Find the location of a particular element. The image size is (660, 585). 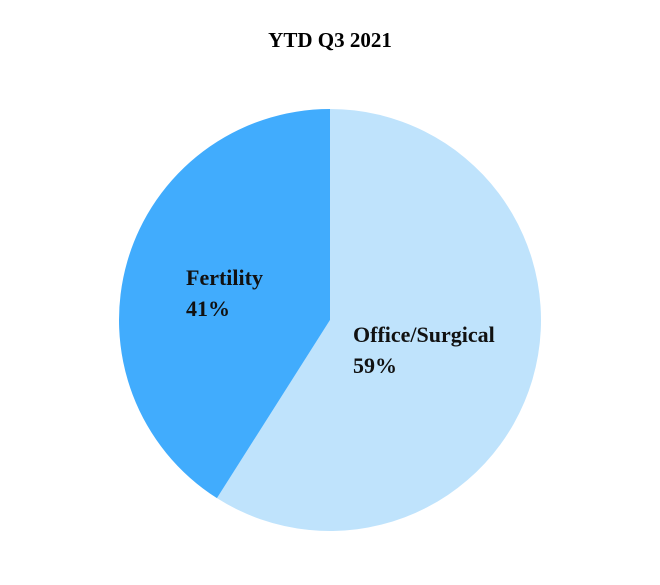

slice-label: Fertility is located at coordinates (224, 277).